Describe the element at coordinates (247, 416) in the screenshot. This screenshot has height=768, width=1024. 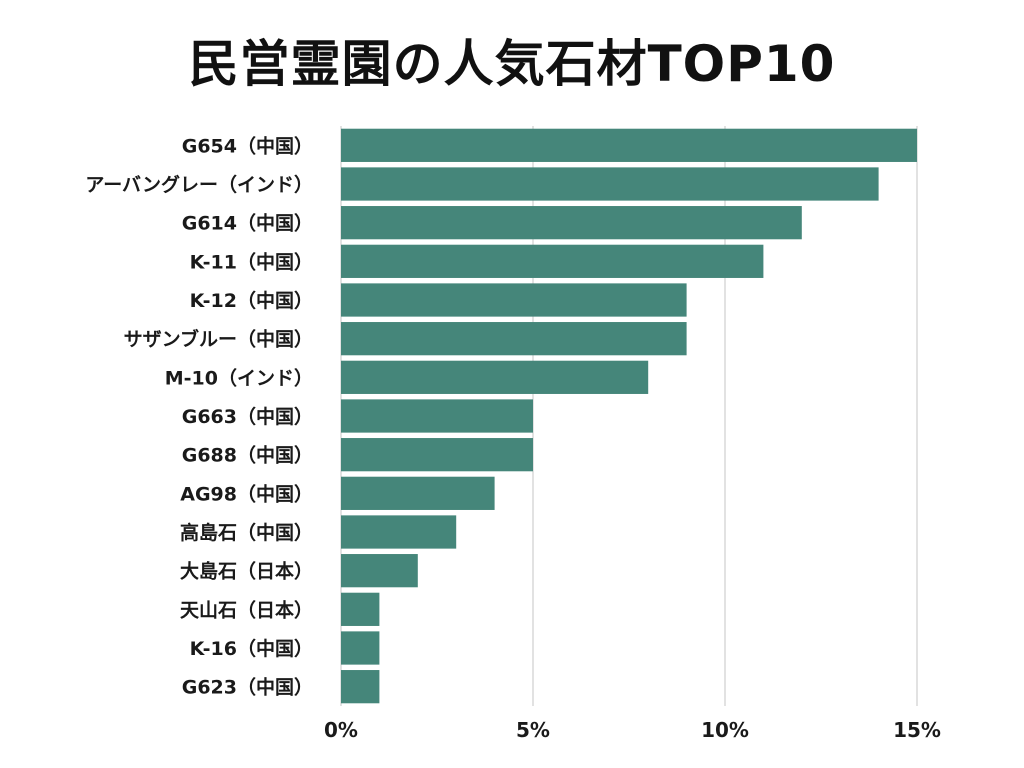
I see `category-label: G663（中国）` at that location.